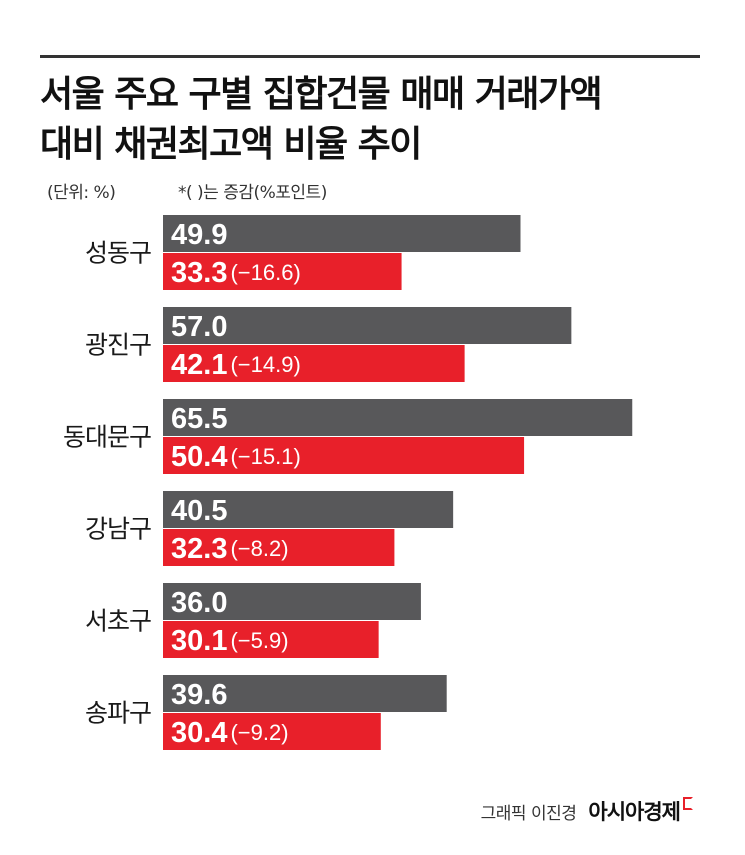 Image resolution: width=745 pixels, height=855 pixels. I want to click on value-label-before: 49.9, so click(199, 235).